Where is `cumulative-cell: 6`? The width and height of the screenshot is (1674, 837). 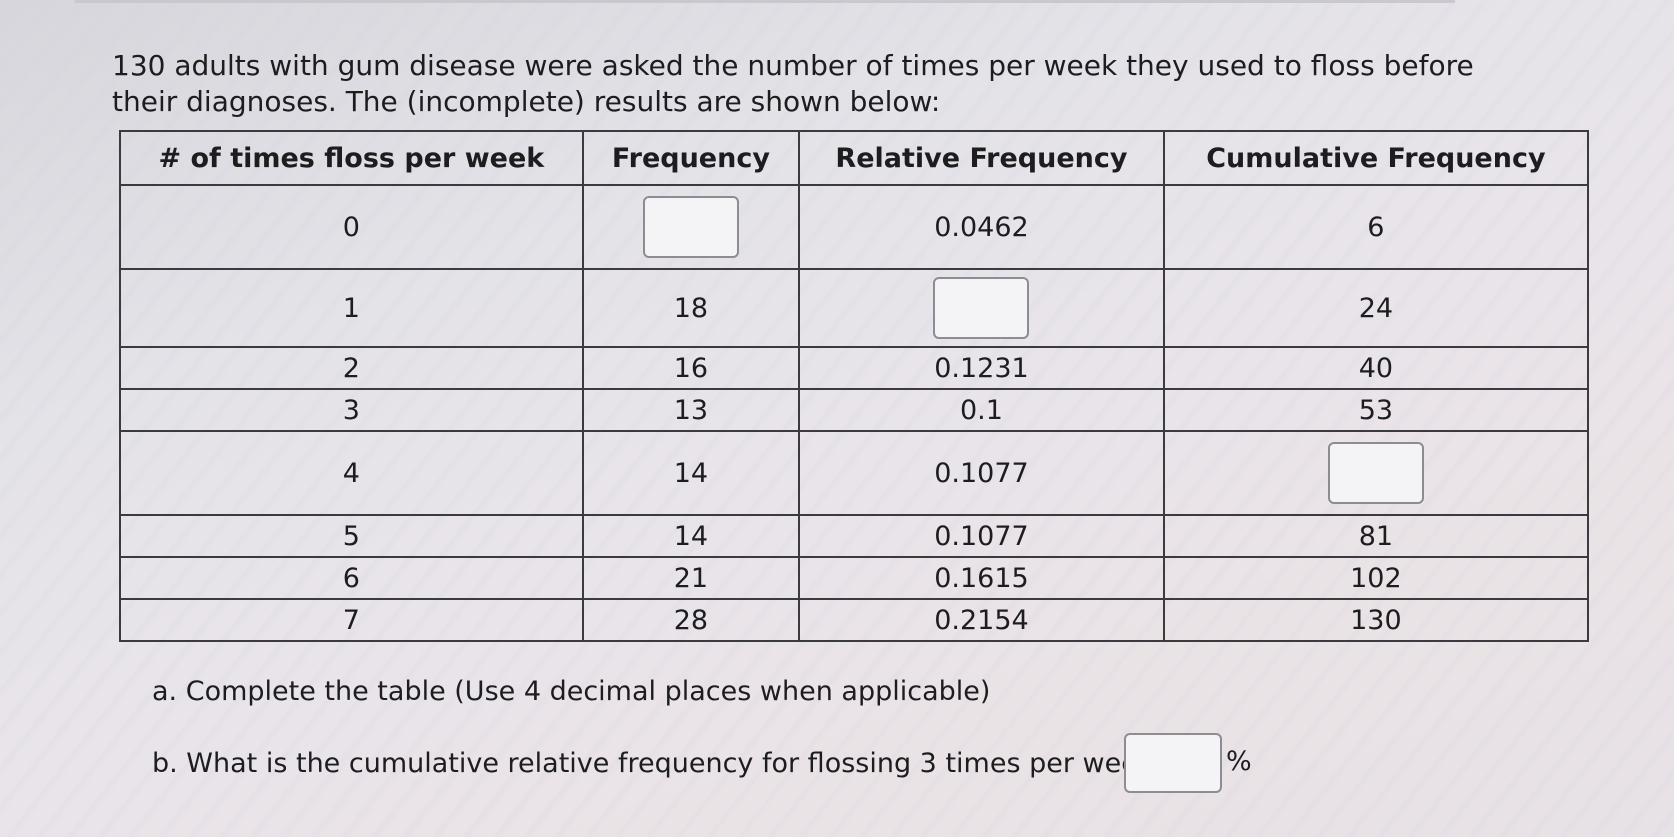 cumulative-cell: 6 is located at coordinates (1376, 227).